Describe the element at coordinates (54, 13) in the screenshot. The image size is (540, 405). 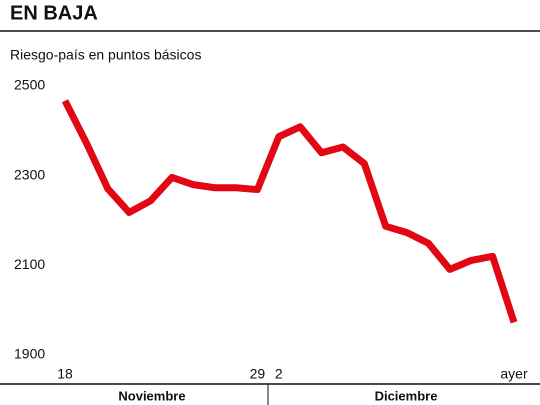
I see `chart-title: EN BAJA` at that location.